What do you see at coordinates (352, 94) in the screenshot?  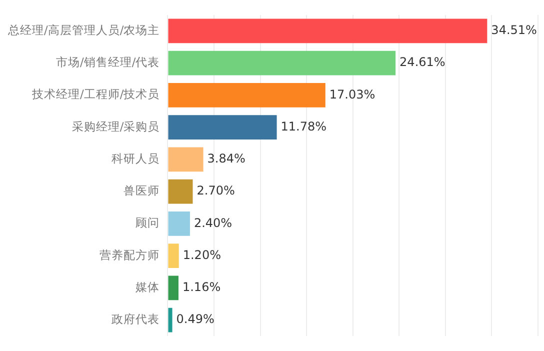 I see `data-label: 17.03%` at bounding box center [352, 94].